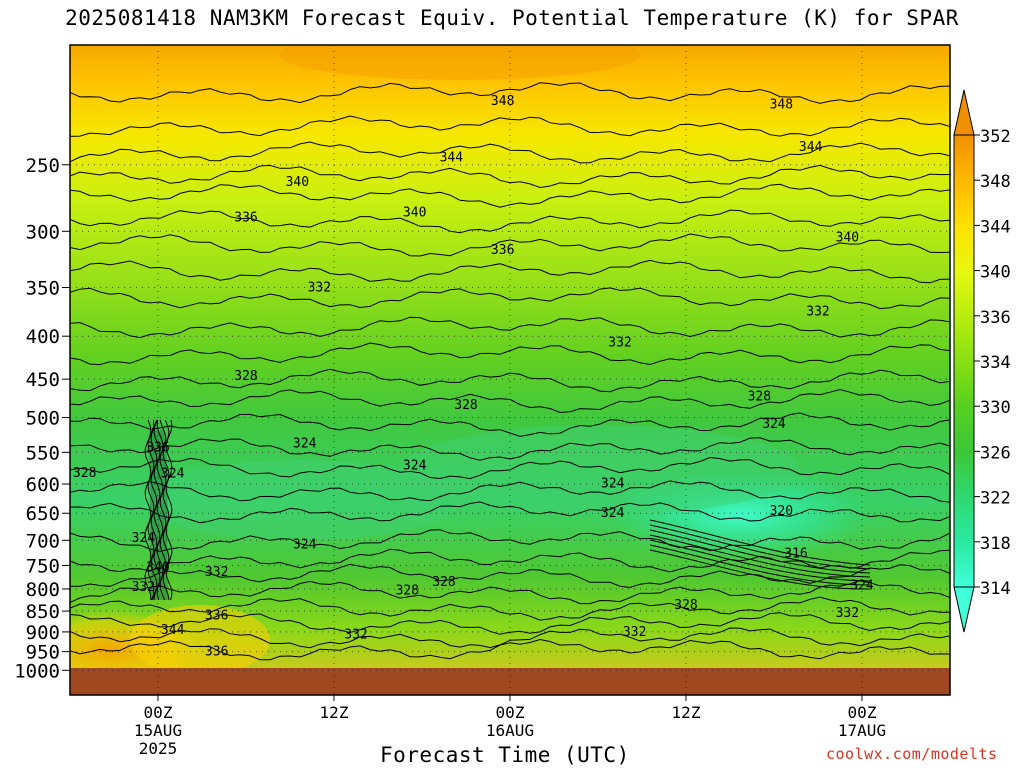  What do you see at coordinates (795, 554) in the screenshot?
I see `contour-label: 316` at bounding box center [795, 554].